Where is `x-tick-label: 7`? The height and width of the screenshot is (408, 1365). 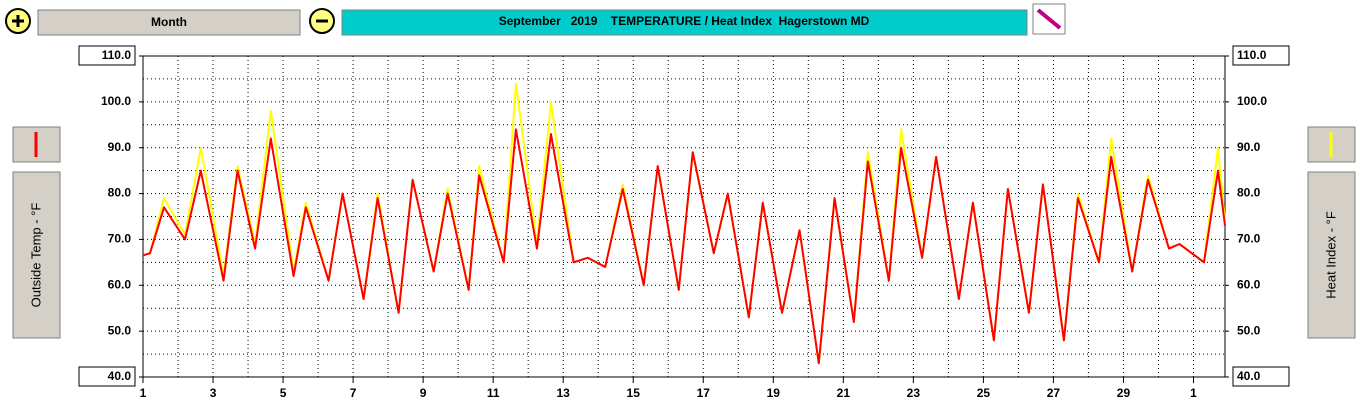
x-tick-label: 7 is located at coordinates (353, 393).